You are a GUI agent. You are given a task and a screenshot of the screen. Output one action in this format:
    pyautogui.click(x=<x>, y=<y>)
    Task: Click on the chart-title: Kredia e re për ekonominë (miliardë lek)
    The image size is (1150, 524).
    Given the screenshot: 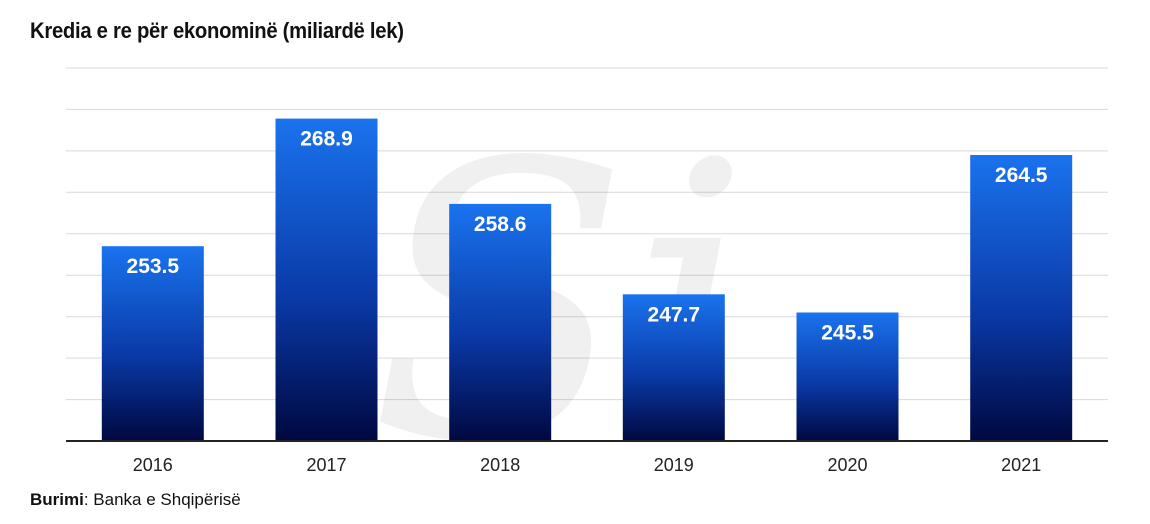 What is the action you would take?
    pyautogui.click(x=217, y=30)
    